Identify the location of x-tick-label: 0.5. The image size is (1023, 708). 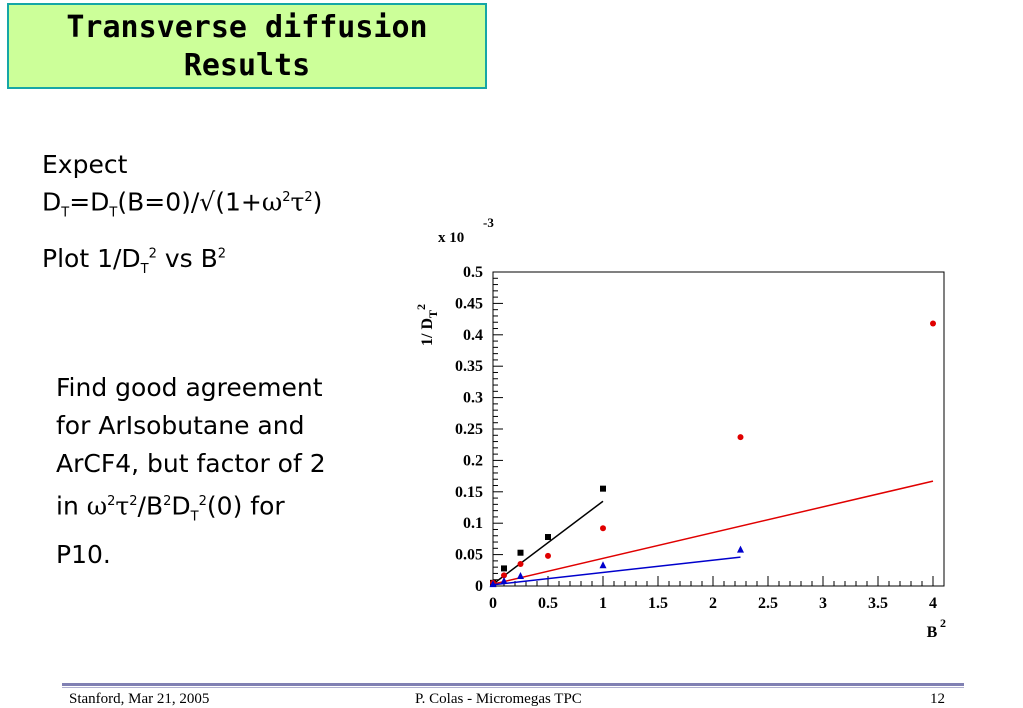
(548, 603).